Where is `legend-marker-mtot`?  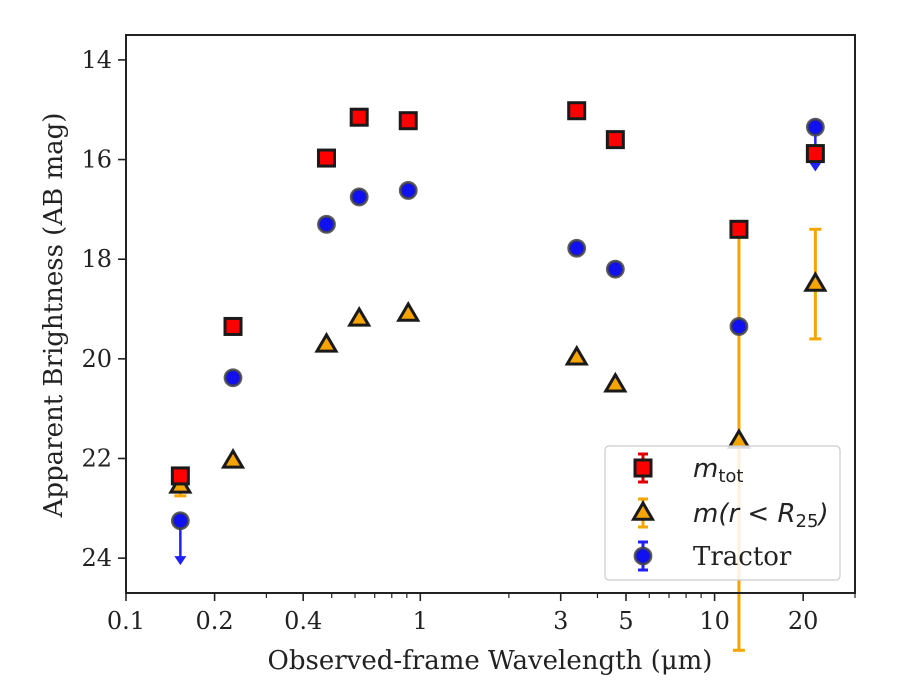 legend-marker-mtot is located at coordinates (643, 468).